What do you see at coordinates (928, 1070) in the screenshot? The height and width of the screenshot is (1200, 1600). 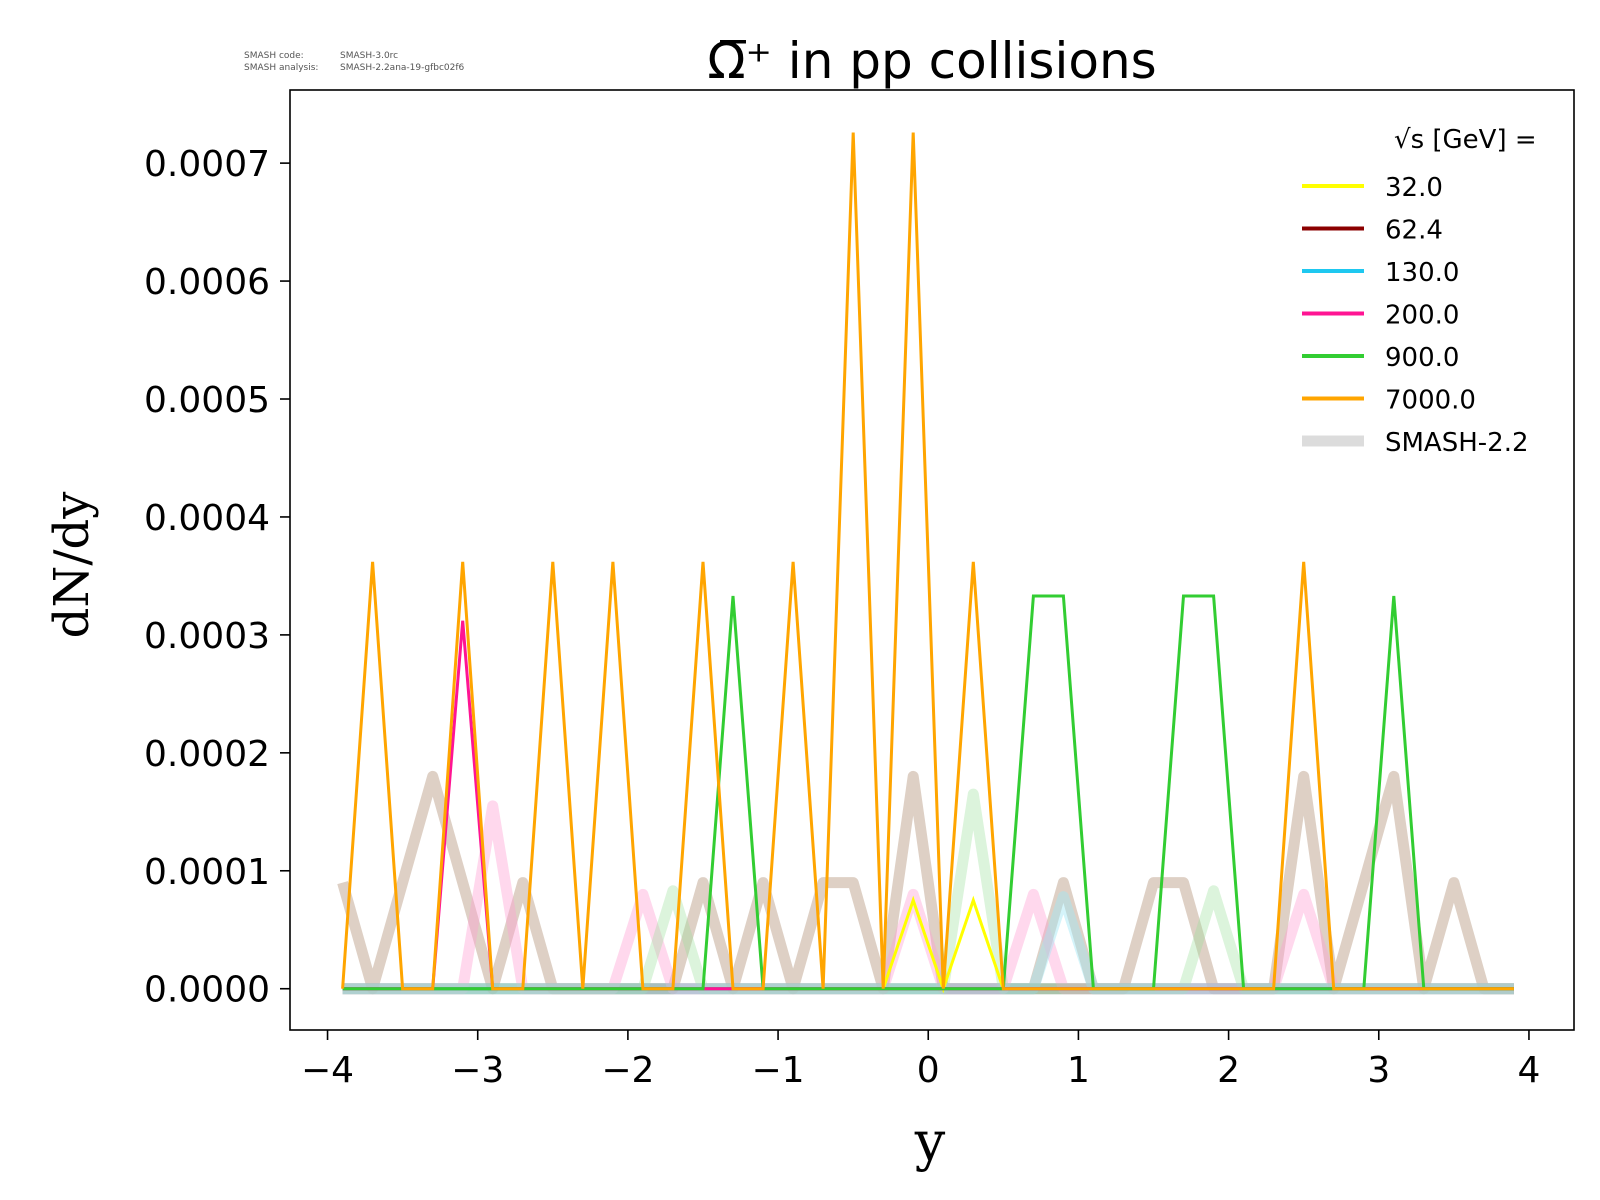 I see `x-tick-label: 0` at bounding box center [928, 1070].